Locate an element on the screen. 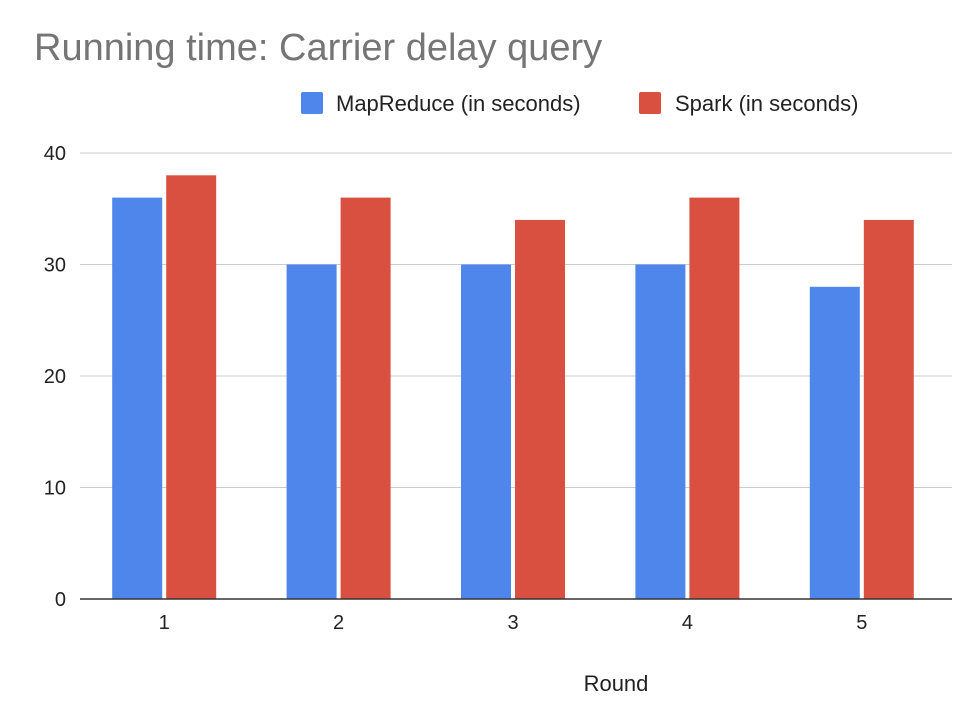  x-axis-ticks: 1 2 3 4 5 is located at coordinates (513, 623).